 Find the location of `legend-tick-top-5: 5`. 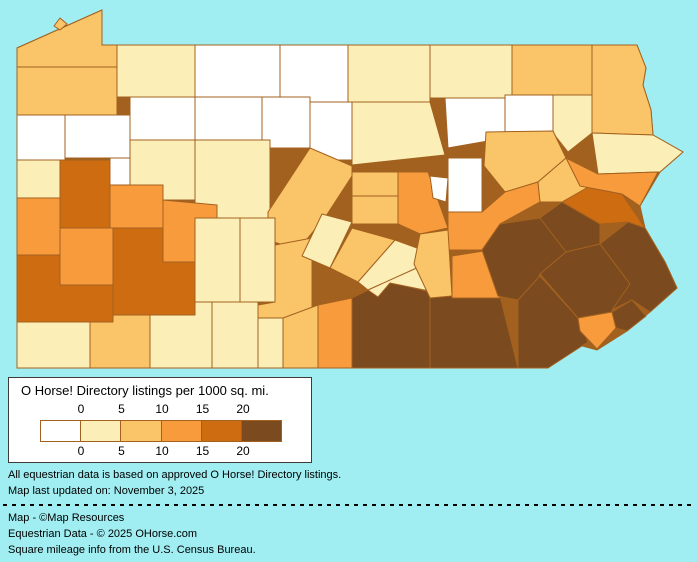

legend-tick-top-5: 5 is located at coordinates (121, 409).